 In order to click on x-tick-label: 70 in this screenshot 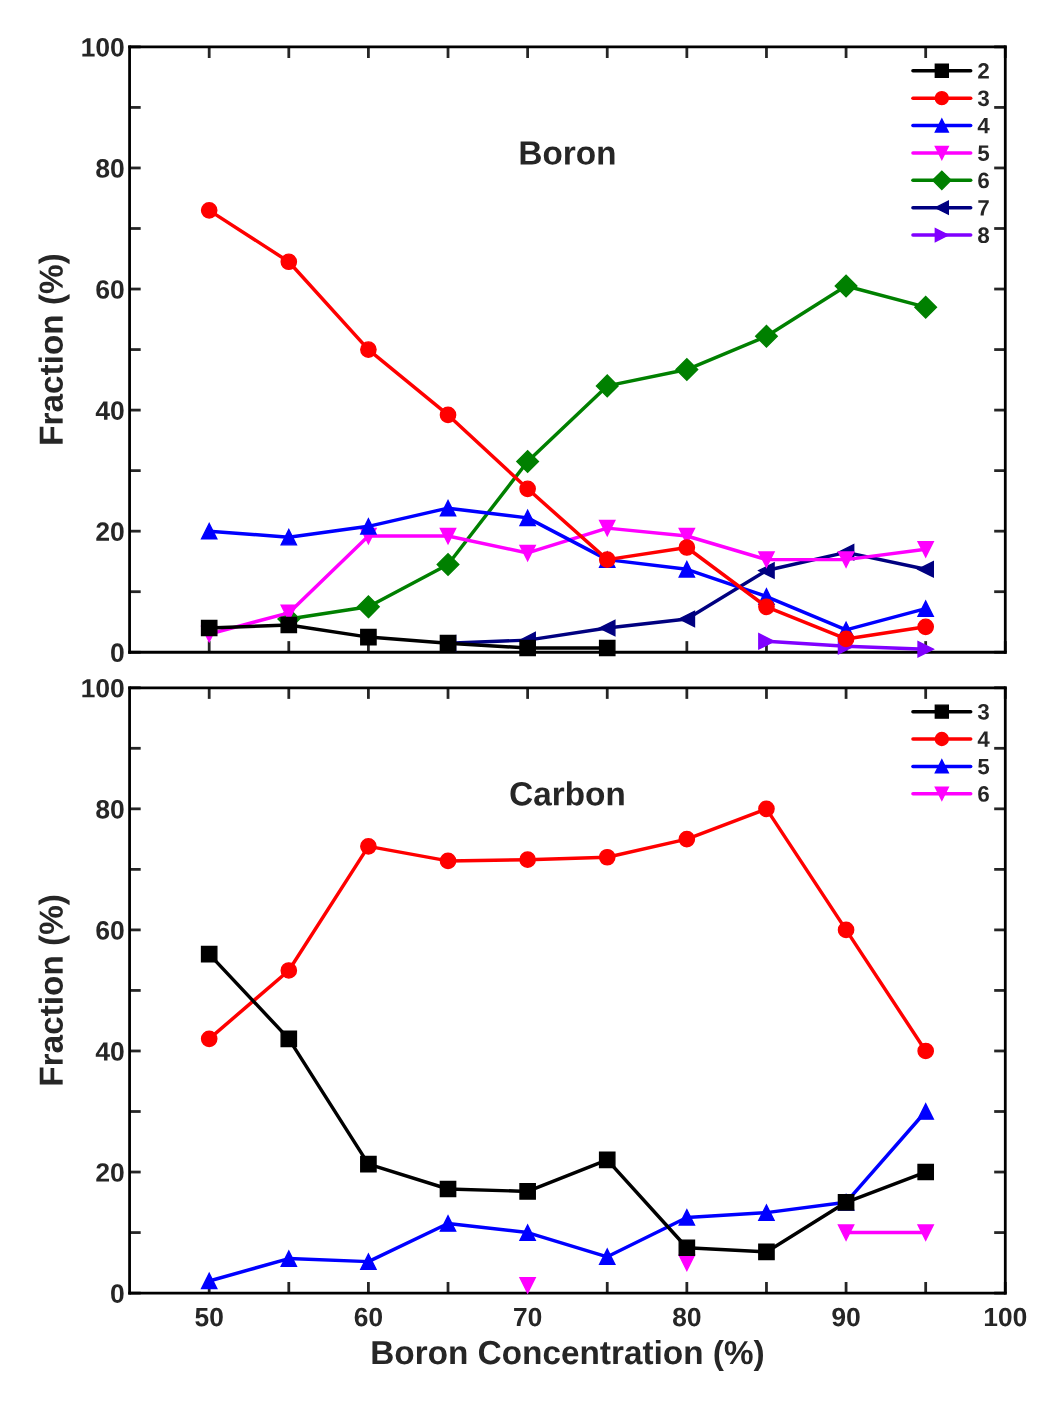, I will do `click(528, 1317)`.